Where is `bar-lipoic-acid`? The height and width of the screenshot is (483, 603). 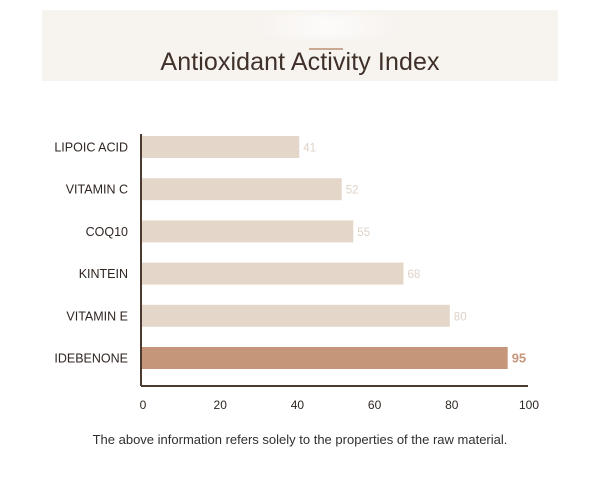 bar-lipoic-acid is located at coordinates (220, 147).